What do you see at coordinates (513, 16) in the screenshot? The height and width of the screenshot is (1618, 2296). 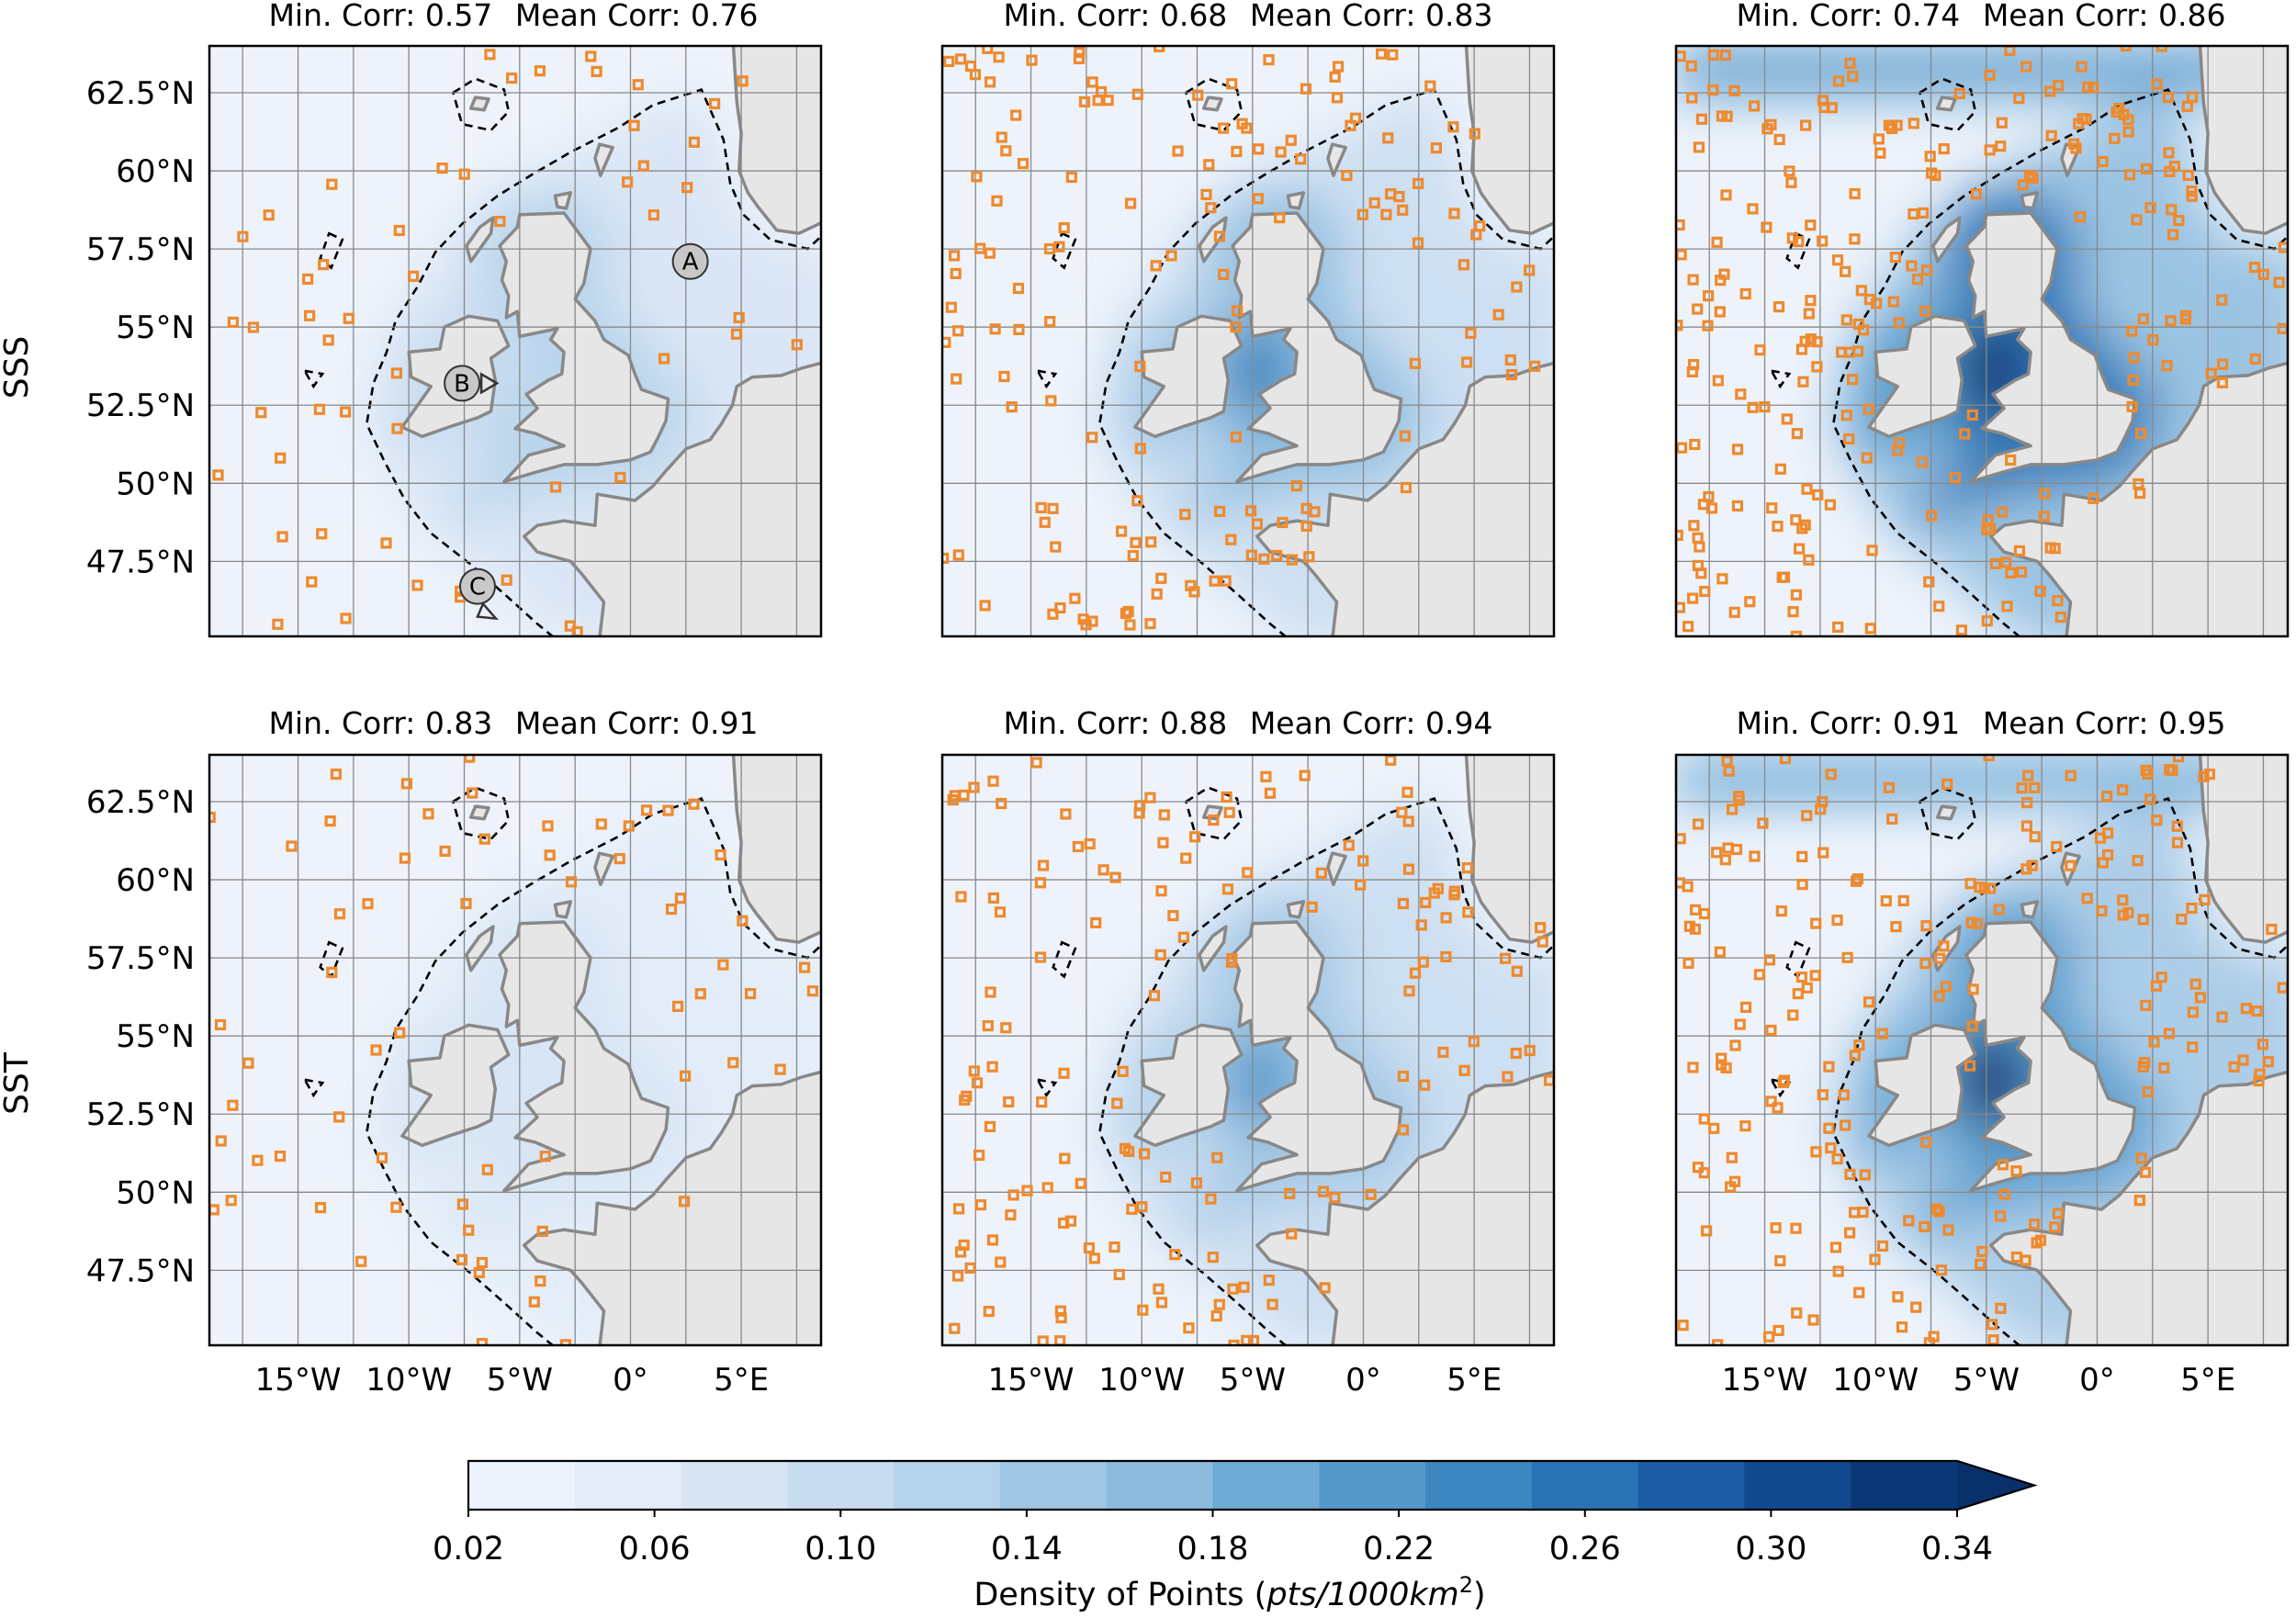 I see `panel-title: Min. Corr: 0.57 Mean Corr: 0.76` at bounding box center [513, 16].